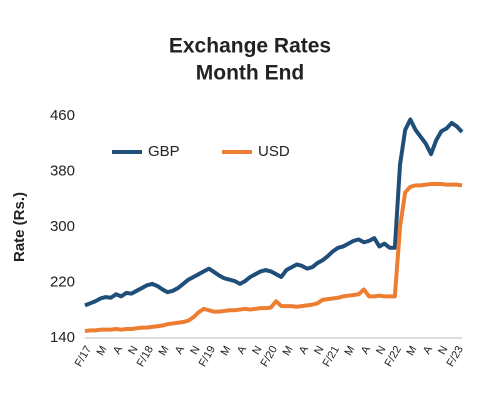  I want to click on y-tick-label: 380, so click(62, 170).